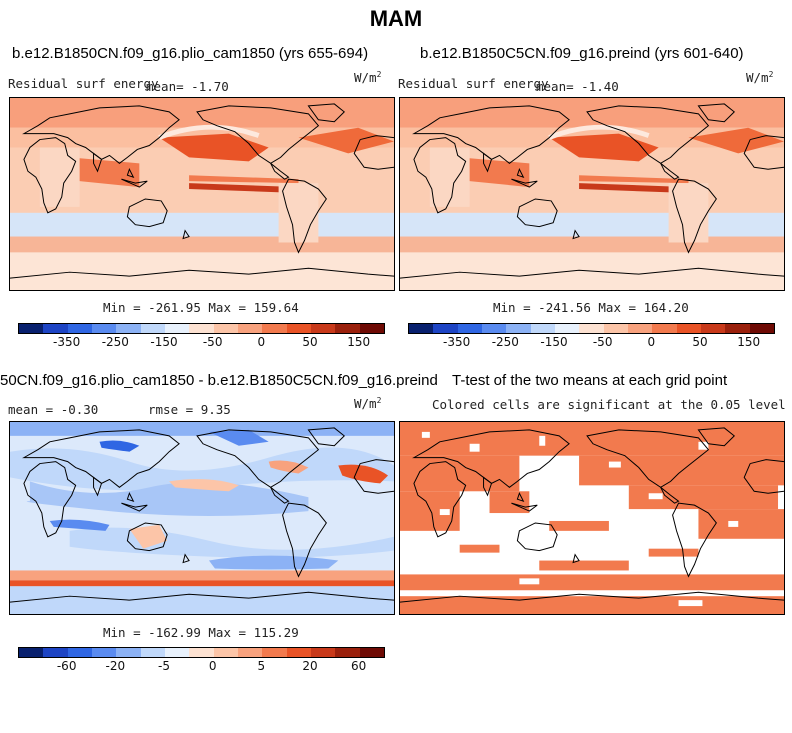 This screenshot has height=733, width=792. What do you see at coordinates (592, 194) in the screenshot?
I see `map-top-right` at bounding box center [592, 194].